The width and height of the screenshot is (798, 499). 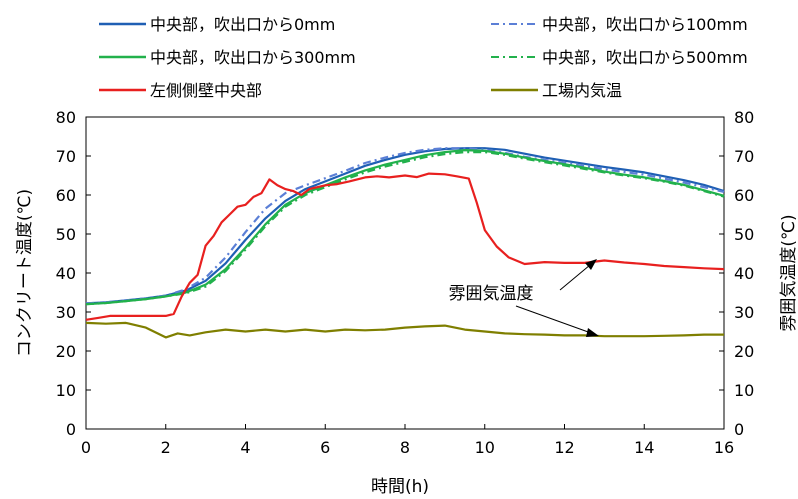 What do you see at coordinates (744, 312) in the screenshot?
I see `y2-tick-label: 30` at bounding box center [744, 312].